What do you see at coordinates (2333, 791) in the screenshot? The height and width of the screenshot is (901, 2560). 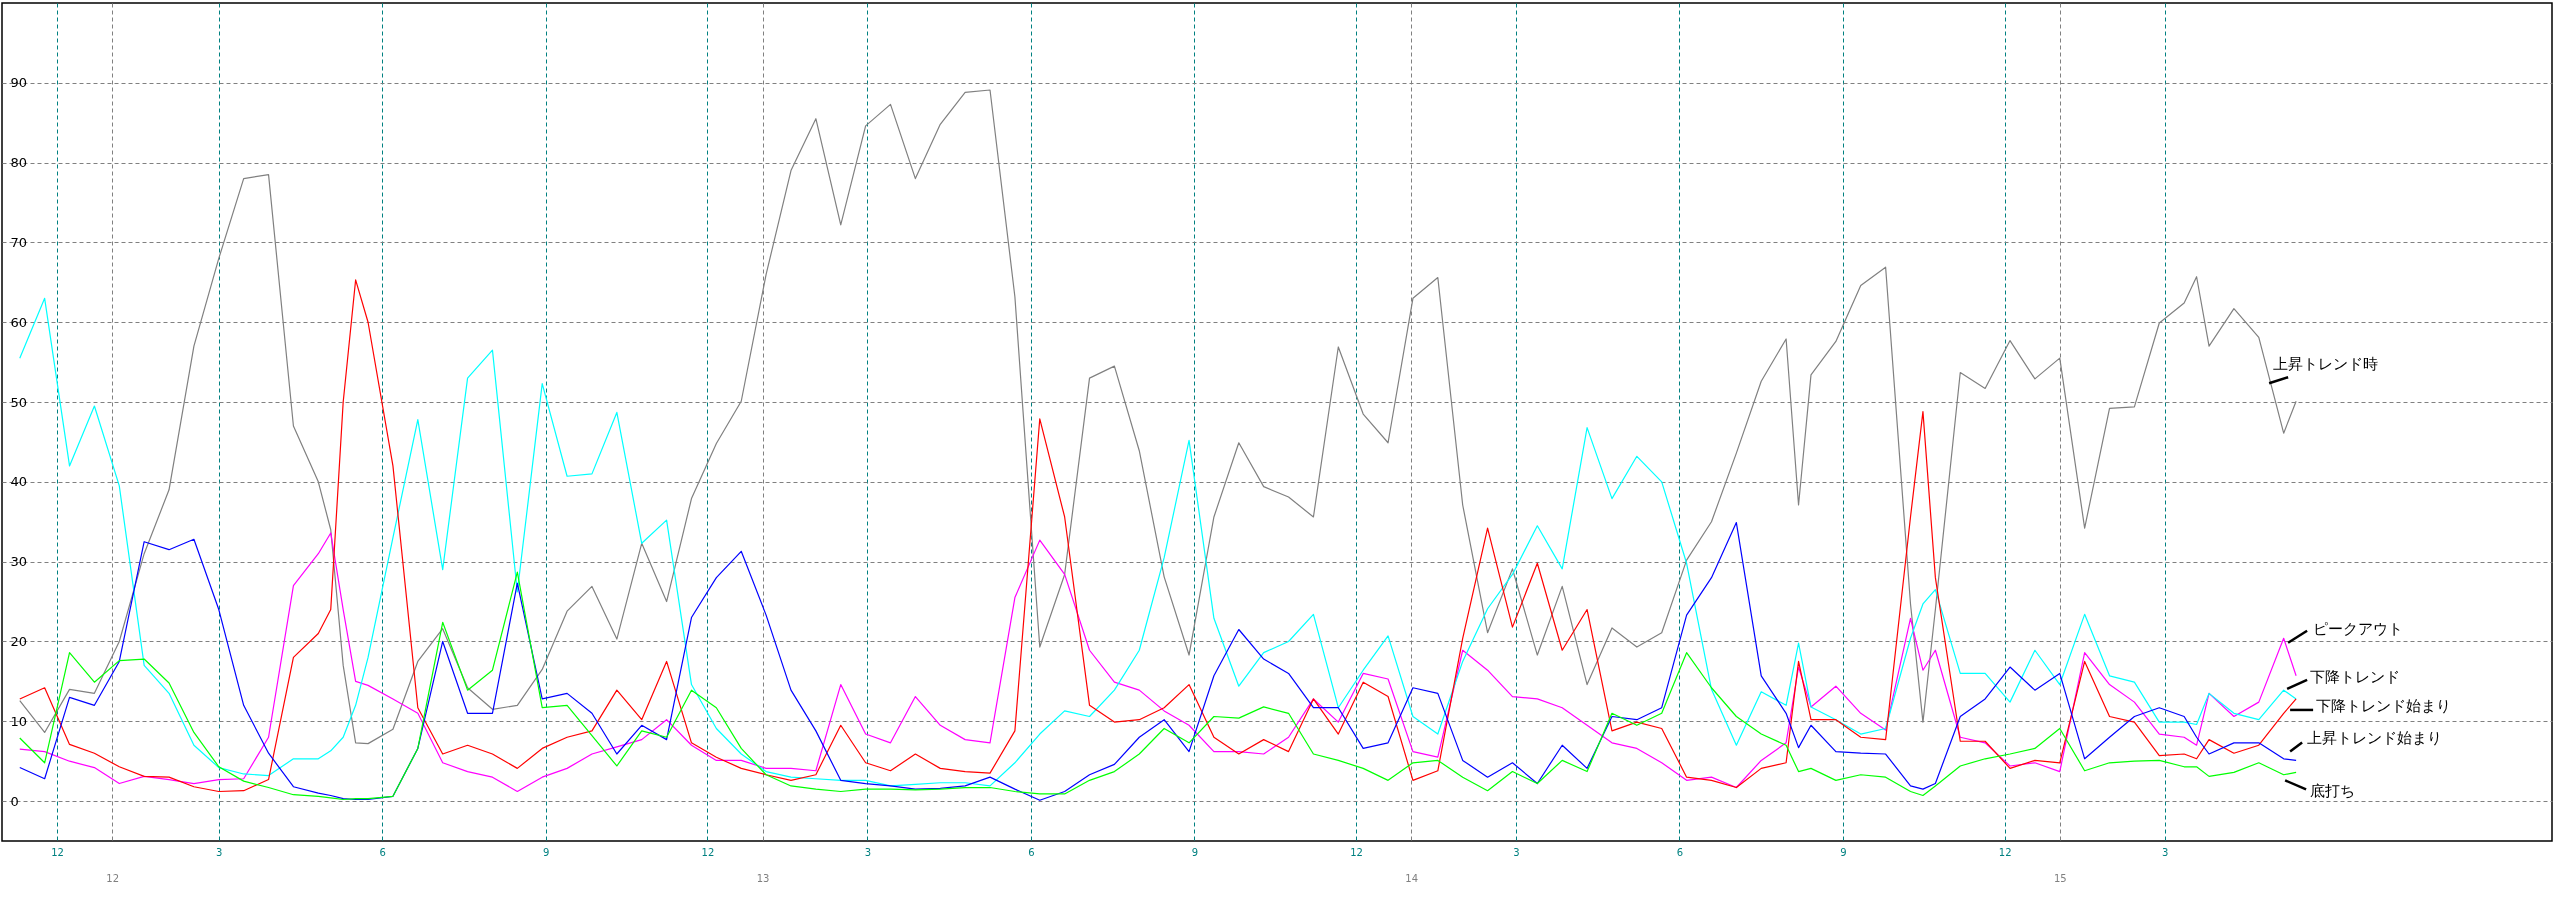 I see `series-label: 底打ち` at bounding box center [2333, 791].